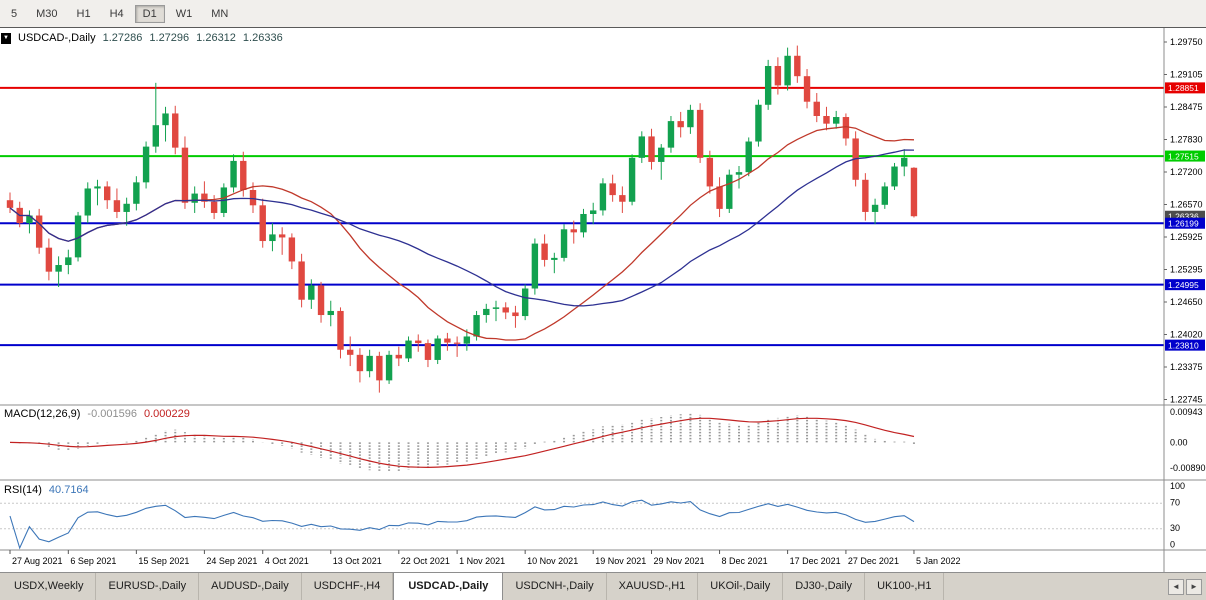 Image resolution: width=1206 pixels, height=600 pixels. What do you see at coordinates (220, 13) in the screenshot?
I see `timeframe-button-mn: MN` at bounding box center [220, 13].